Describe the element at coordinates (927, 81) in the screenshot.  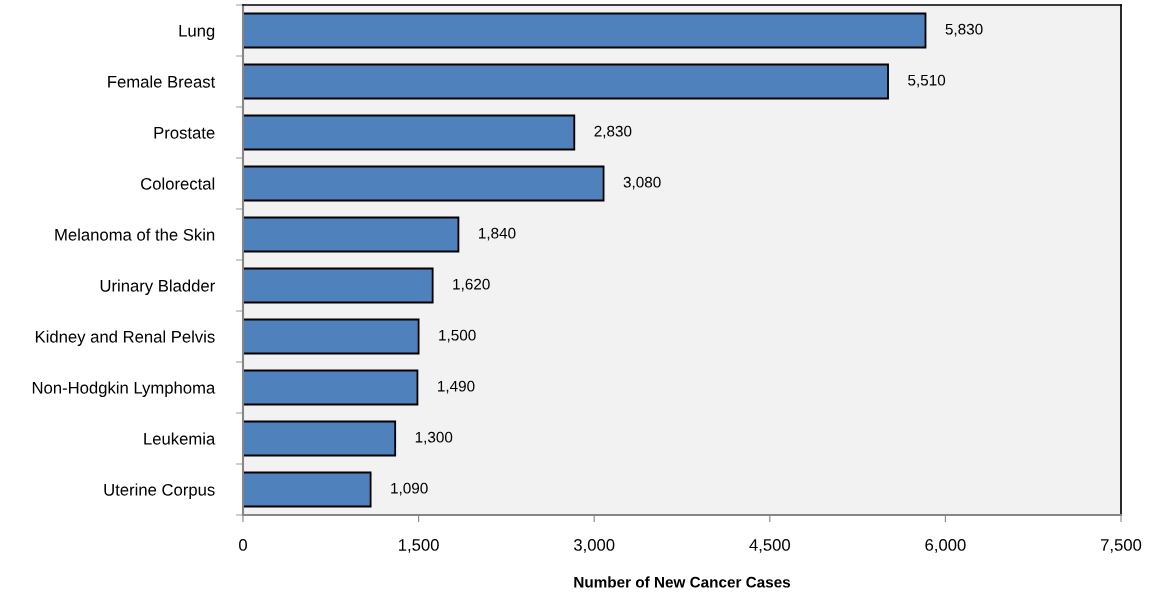
I see `data-label: 5,510` at that location.